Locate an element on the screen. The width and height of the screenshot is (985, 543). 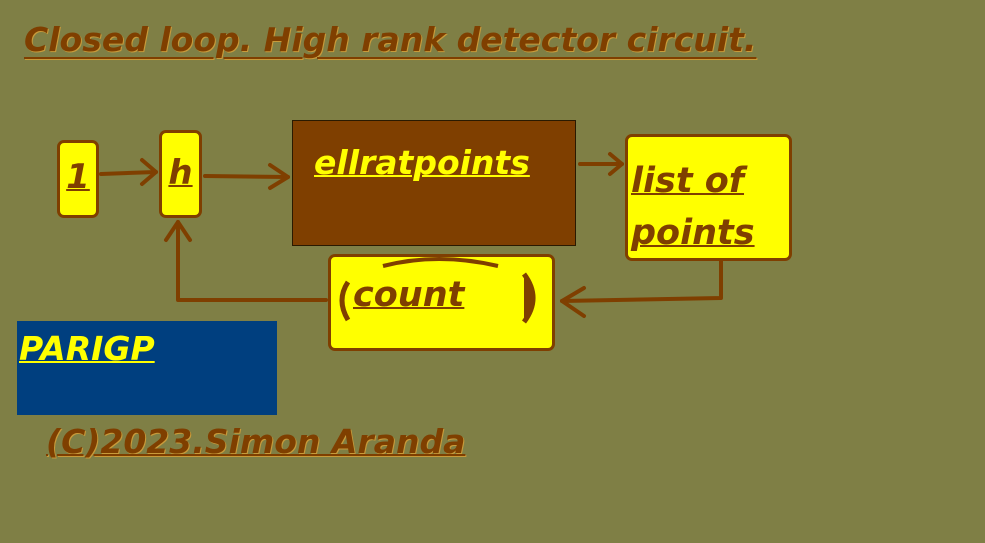
node-constant-one-label: 1 is located at coordinates (78, 177).